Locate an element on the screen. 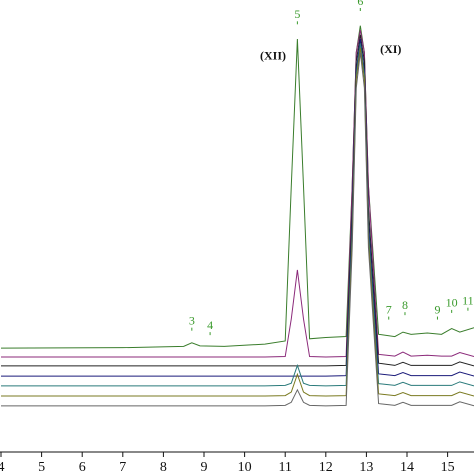  x-tick-label: 12 is located at coordinates (326, 467).